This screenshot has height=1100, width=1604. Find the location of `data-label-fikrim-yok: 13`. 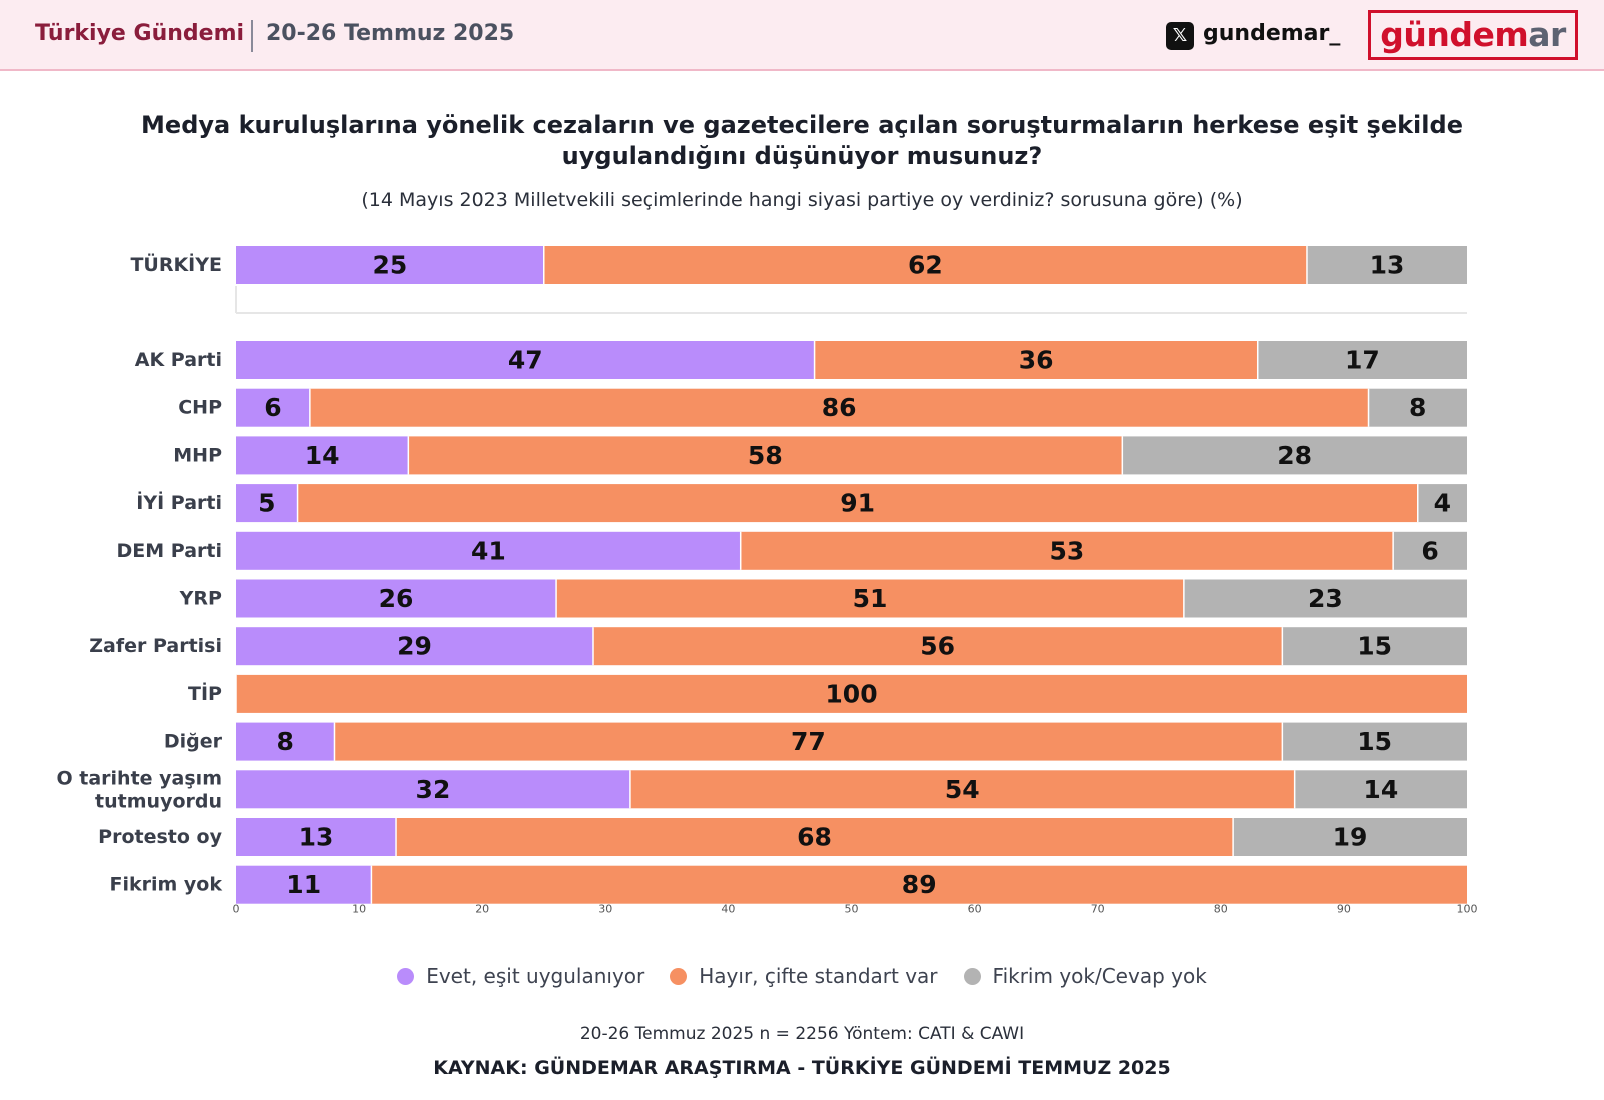

data-label-fikrim-yok: 13 is located at coordinates (1387, 265).